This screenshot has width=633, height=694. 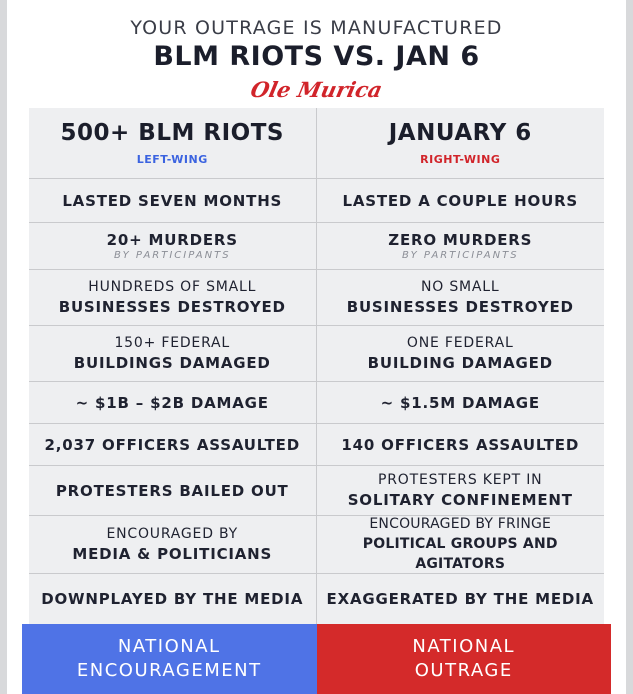 I want to click on cell-line: DOWNPLAYED BY THE MEDIA, so click(x=172, y=599).